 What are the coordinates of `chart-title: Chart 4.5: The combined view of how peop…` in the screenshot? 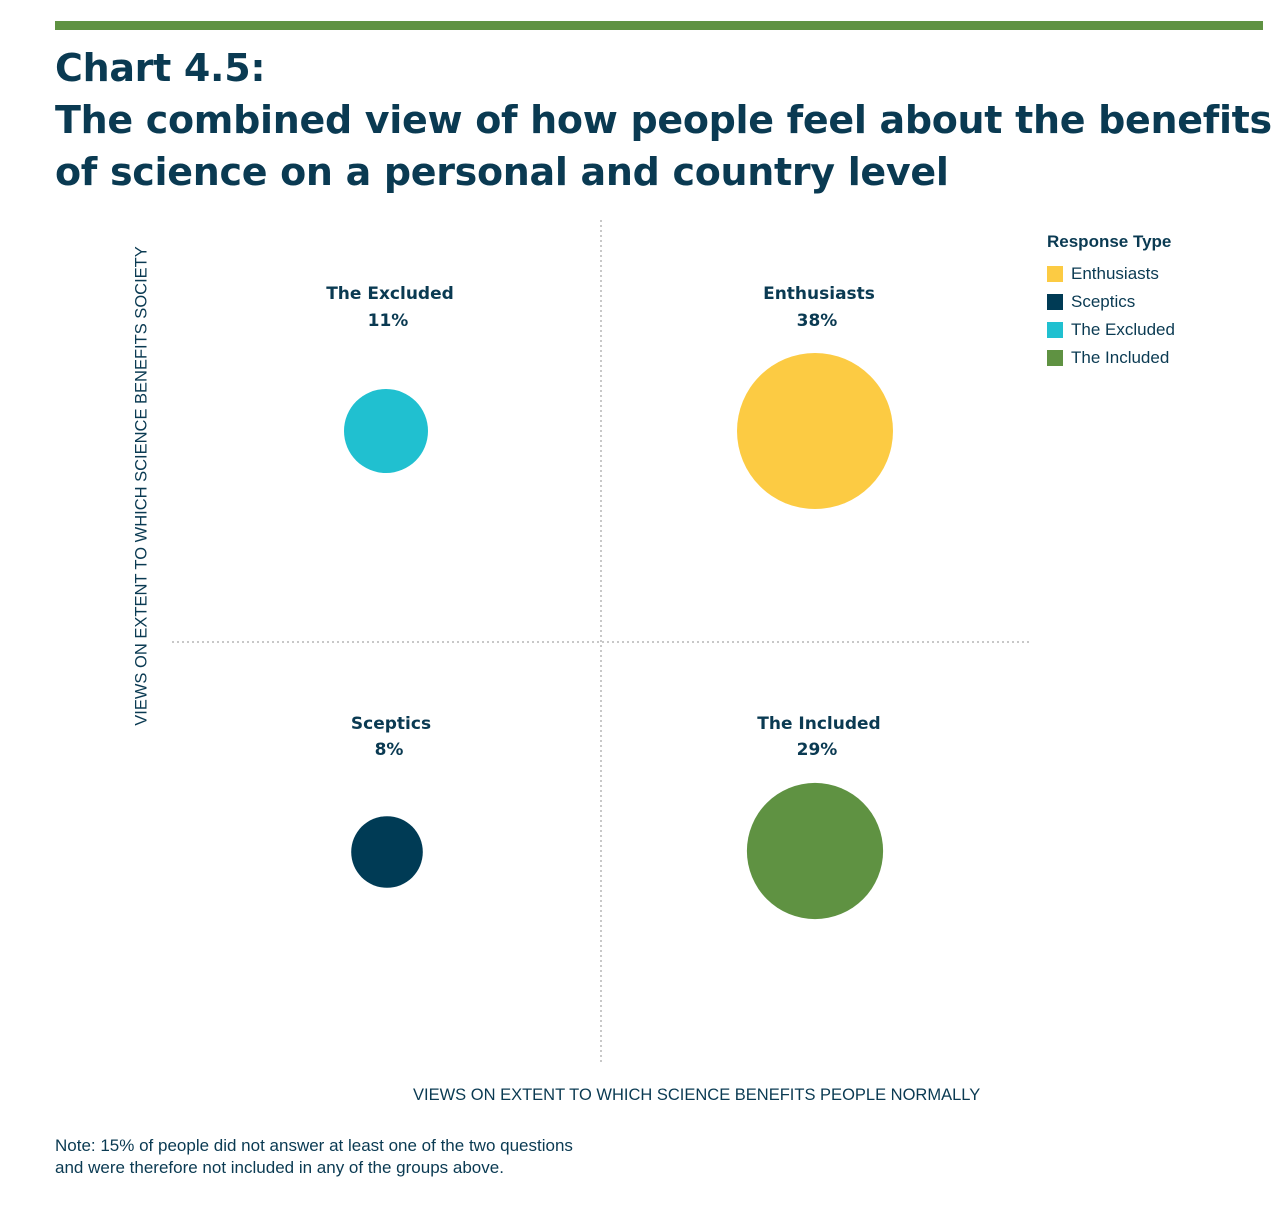 It's located at (663, 120).